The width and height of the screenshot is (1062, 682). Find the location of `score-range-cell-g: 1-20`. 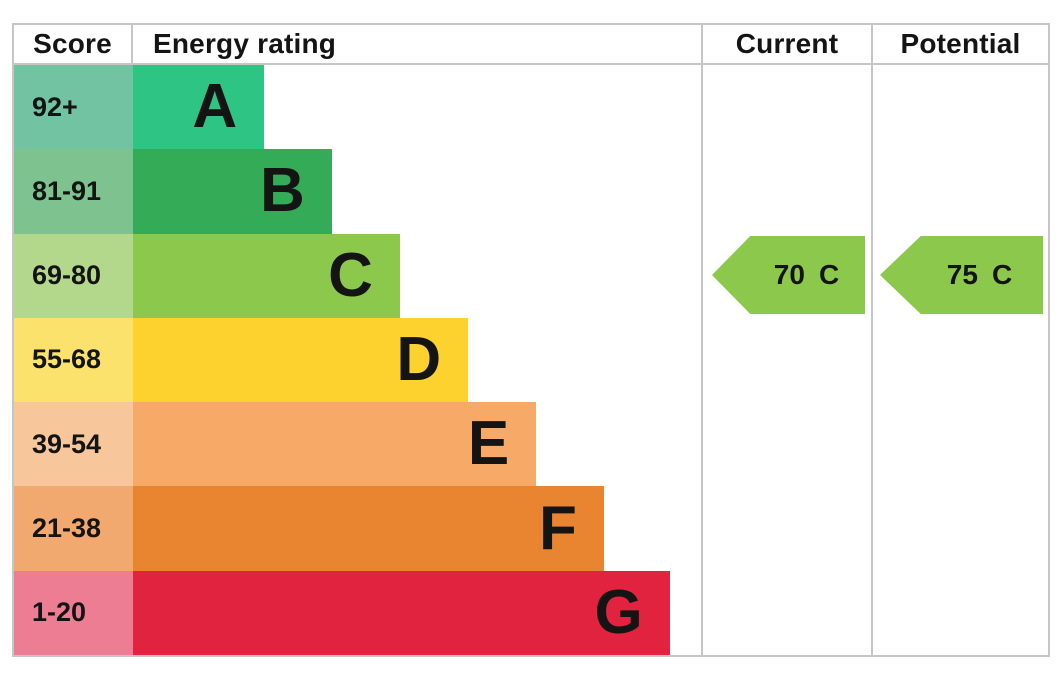

score-range-cell-g: 1-20 is located at coordinates (73, 612).